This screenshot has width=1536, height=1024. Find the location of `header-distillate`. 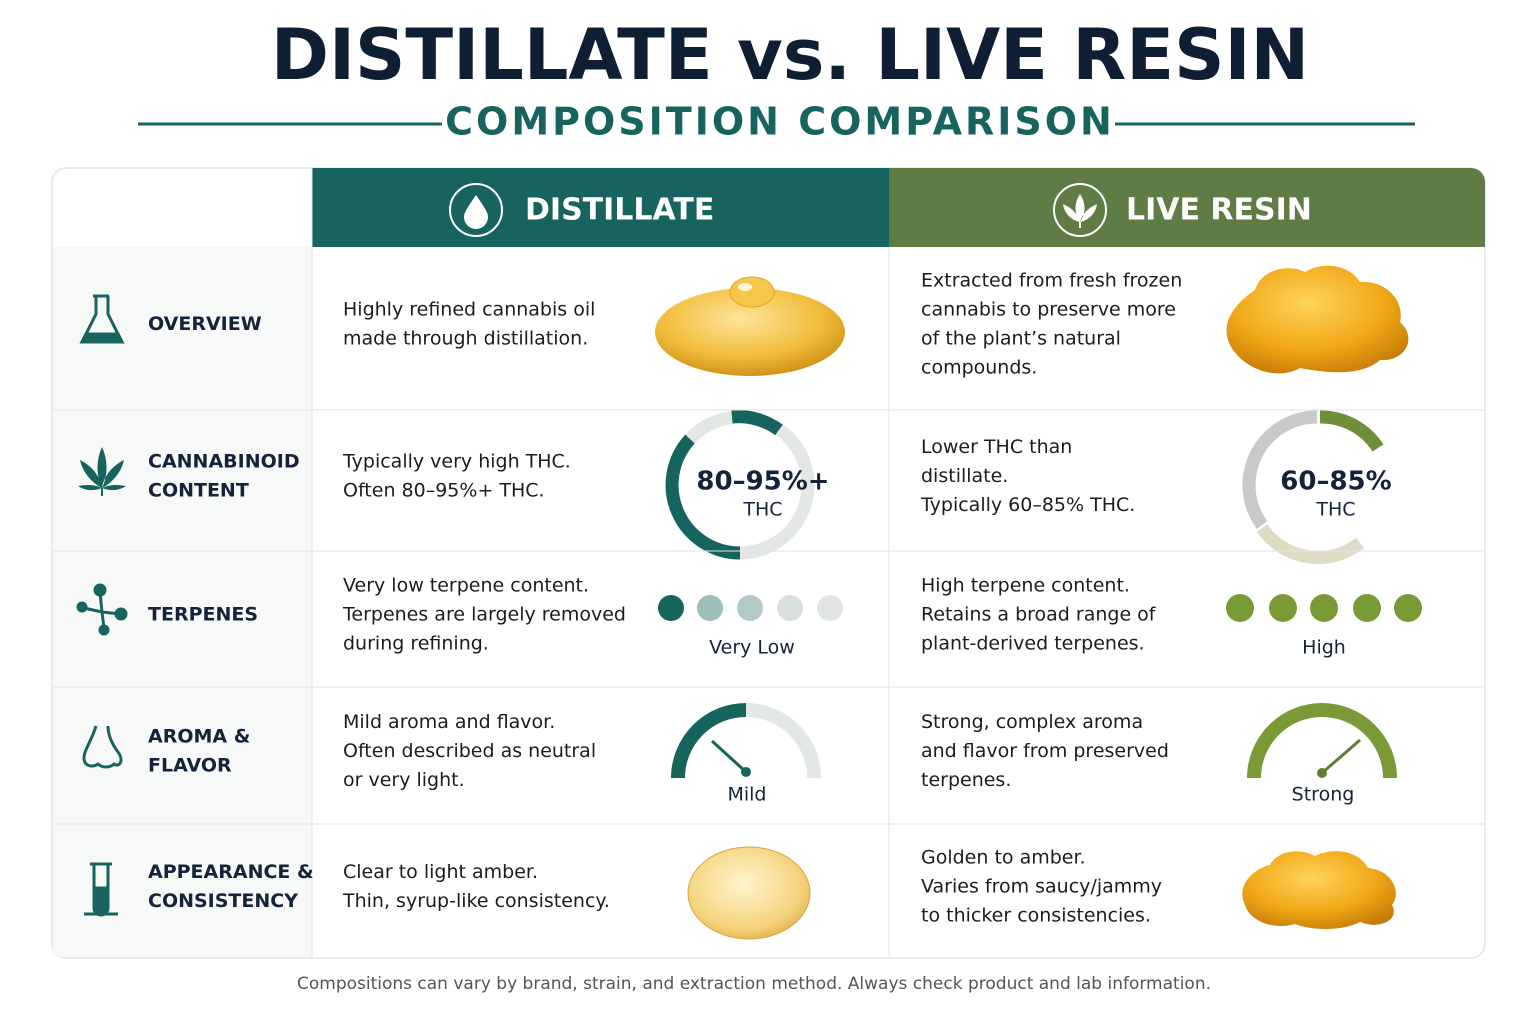

header-distillate is located at coordinates (600, 207).